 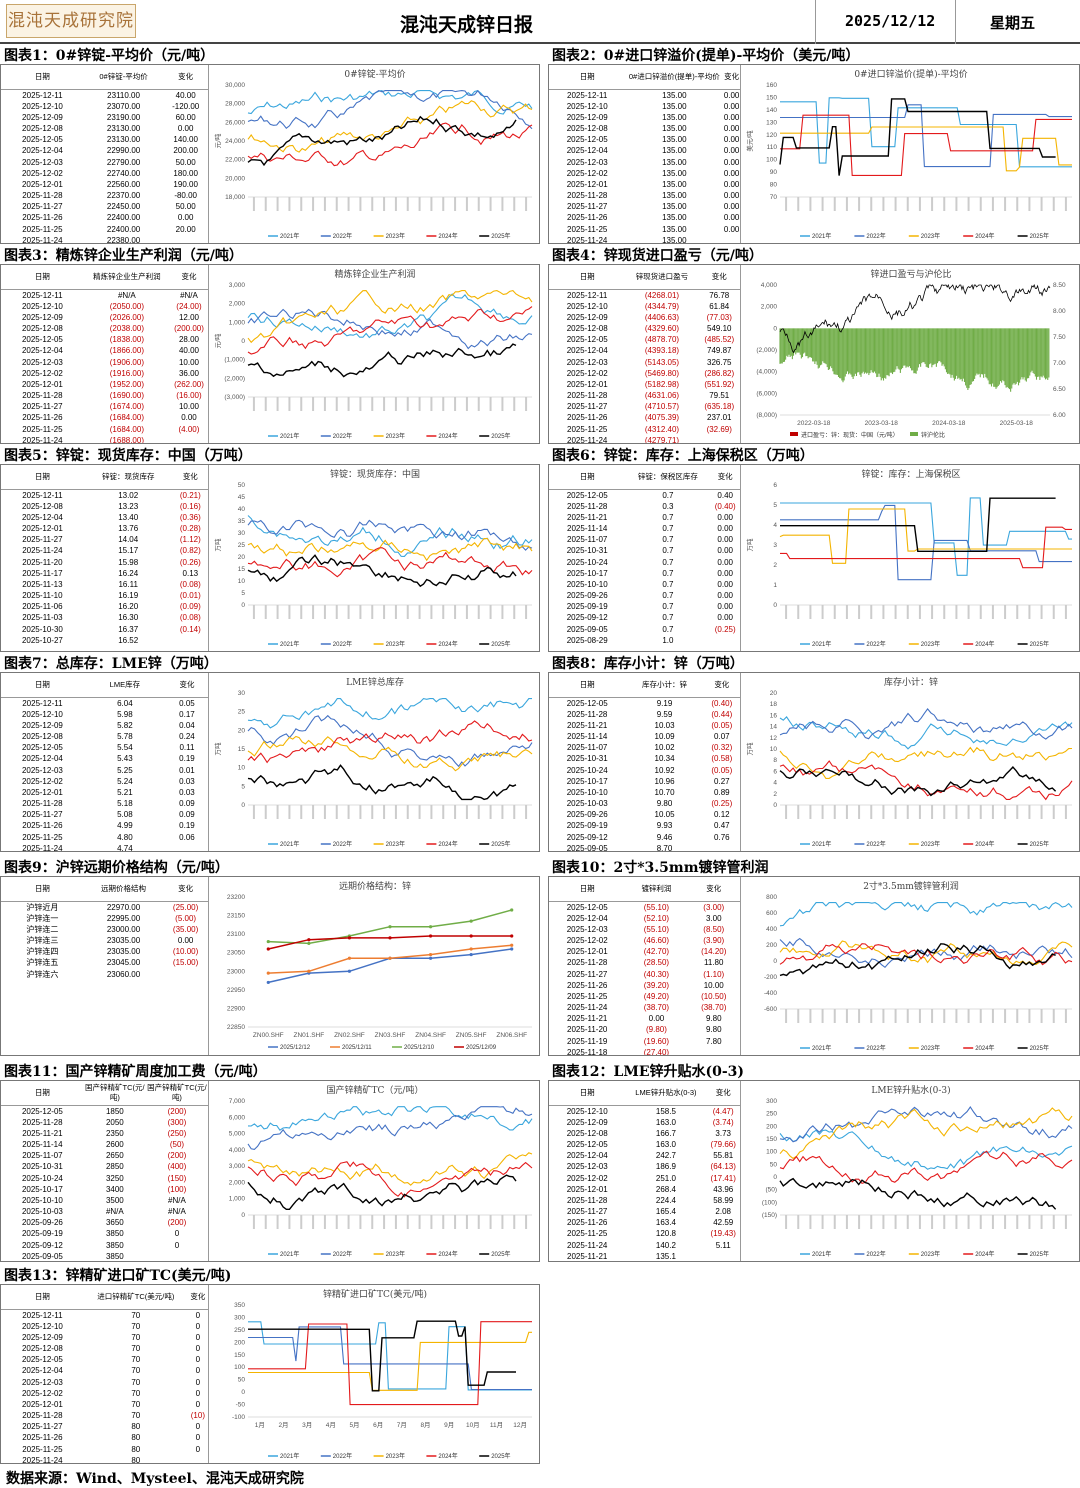 I want to click on y2-tick-label: 7.00, so click(x=1059, y=363).